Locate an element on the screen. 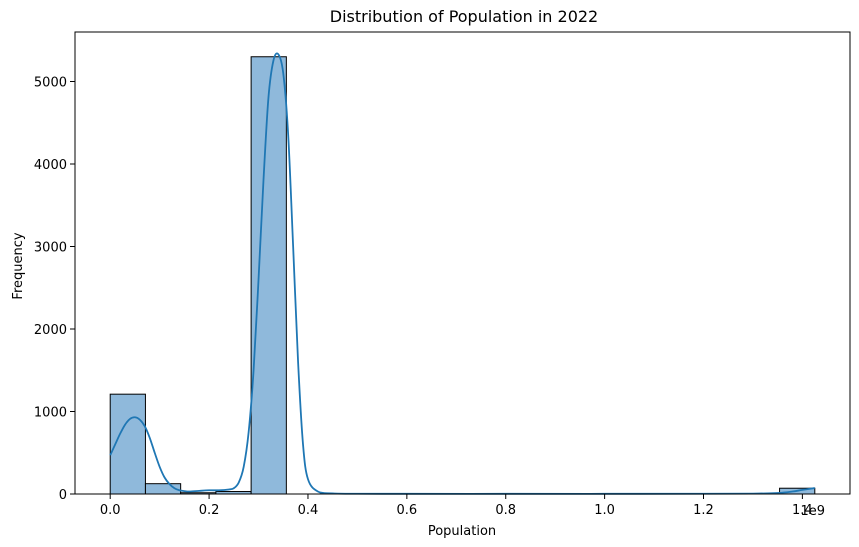  x-tick-label: 1.0 is located at coordinates (604, 510).